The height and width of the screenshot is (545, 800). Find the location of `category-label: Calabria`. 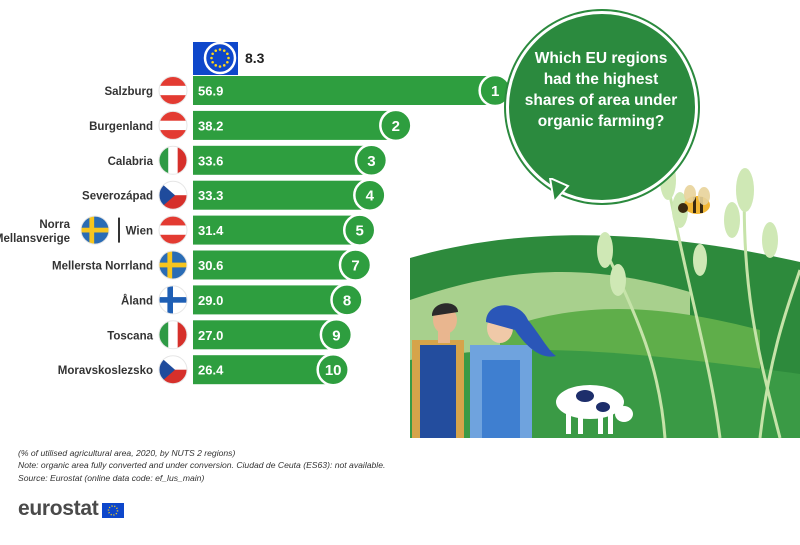

category-label: Calabria is located at coordinates (131, 162).